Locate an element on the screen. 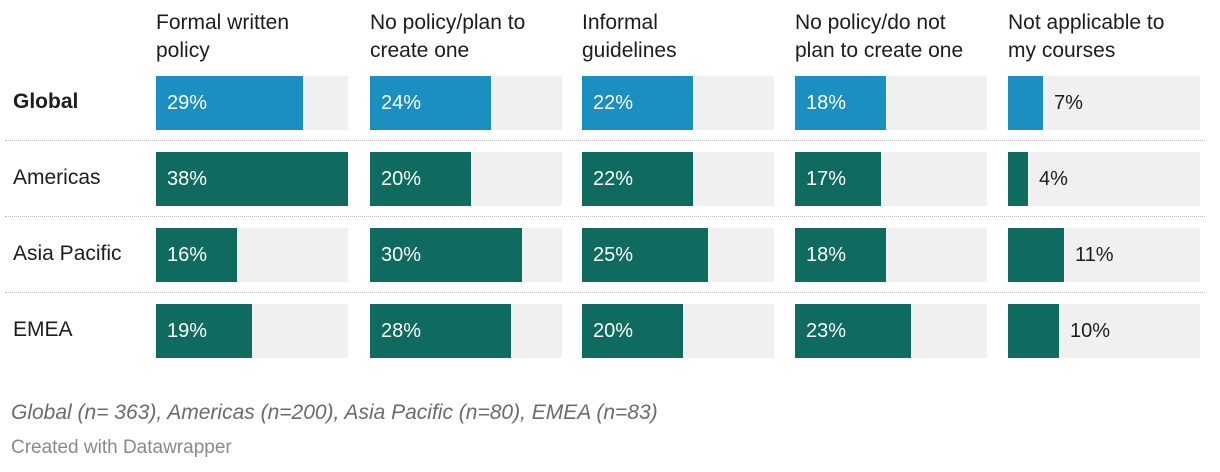 This screenshot has width=1220, height=472. bar-track: 25% is located at coordinates (678, 255).